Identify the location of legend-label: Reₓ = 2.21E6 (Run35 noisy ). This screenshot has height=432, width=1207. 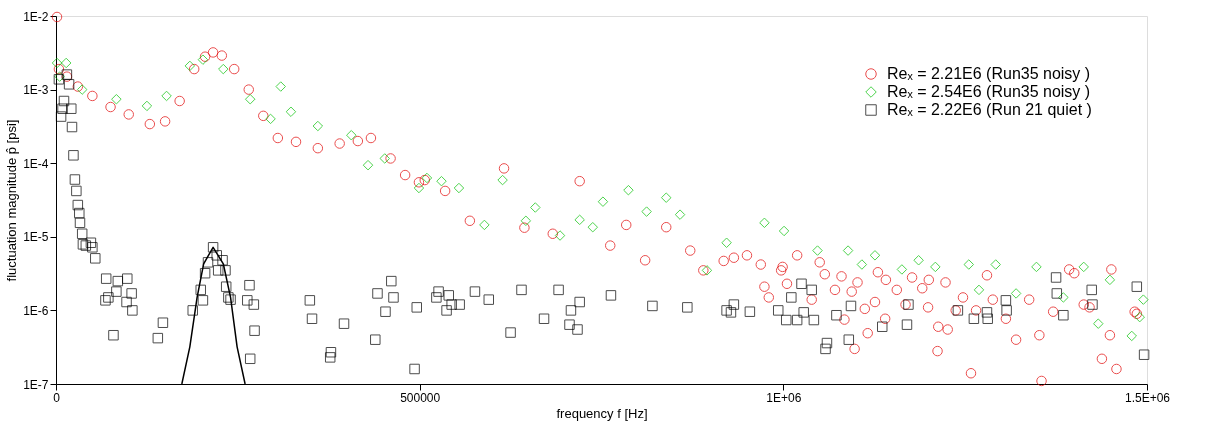
(989, 73).